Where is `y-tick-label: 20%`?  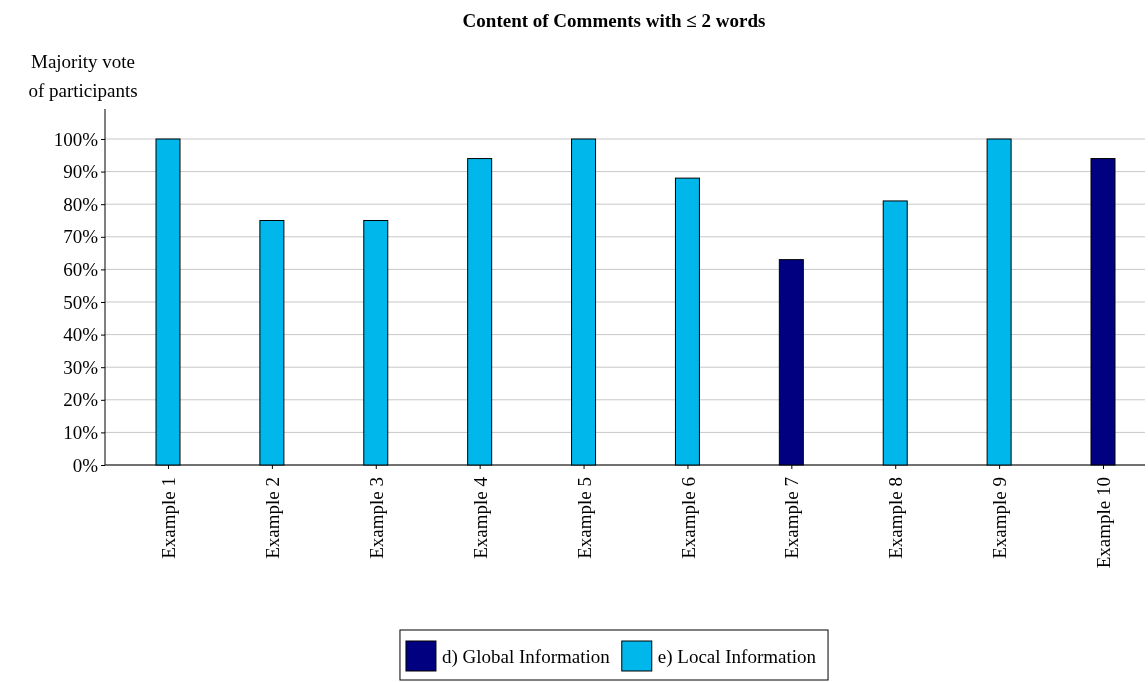
y-tick-label: 20% is located at coordinates (81, 400).